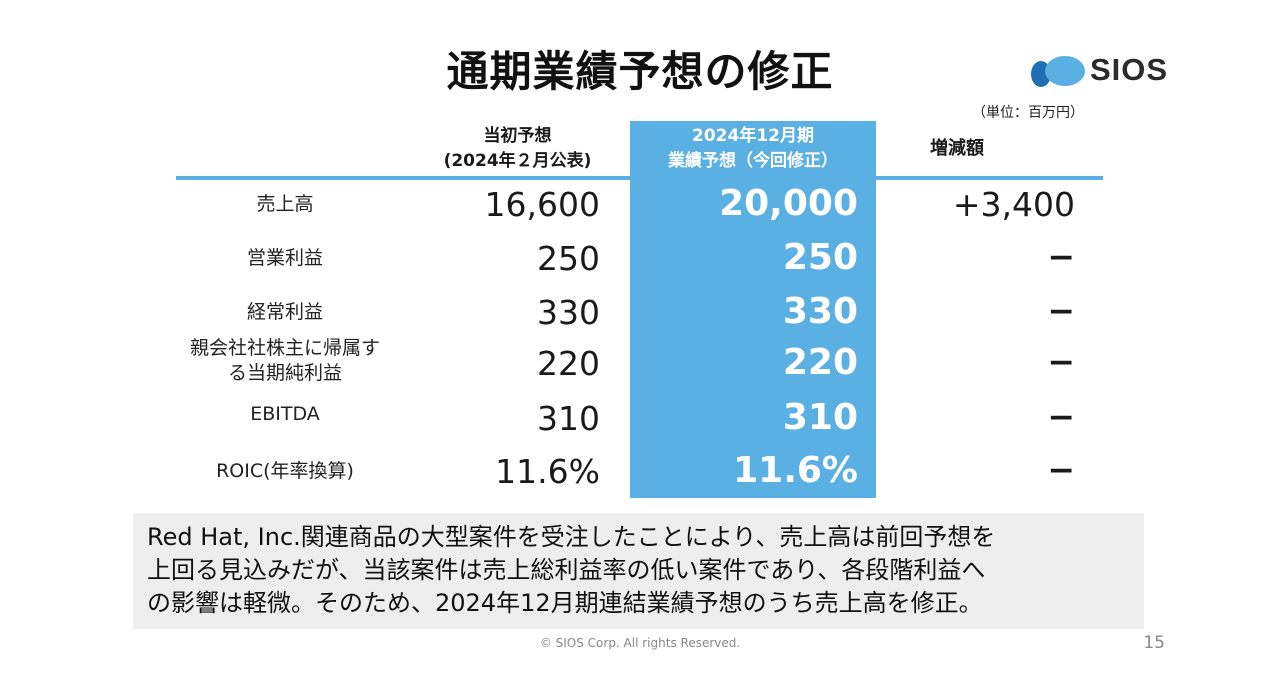 The image size is (1280, 676). I want to click on slide-title: 通期業績予想の修正, so click(640, 71).